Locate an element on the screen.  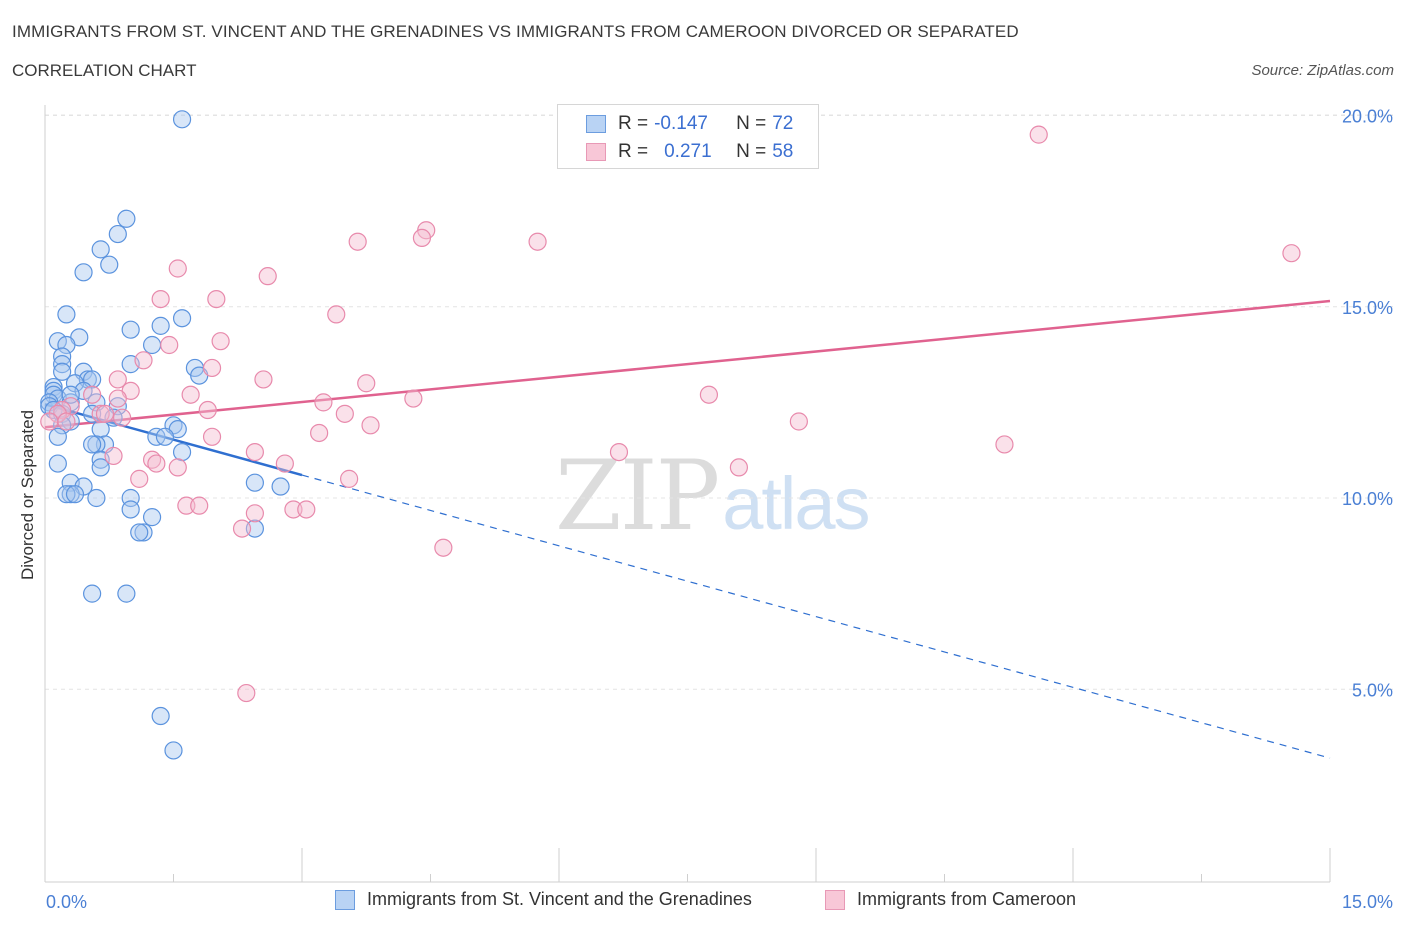
y-tick-label: 5.0% is located at coordinates (1372, 690).